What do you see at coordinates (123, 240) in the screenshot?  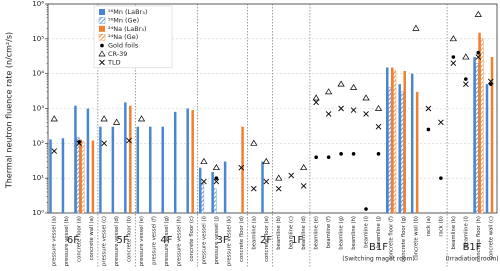 I see `group-label: 5F` at bounding box center [123, 240].